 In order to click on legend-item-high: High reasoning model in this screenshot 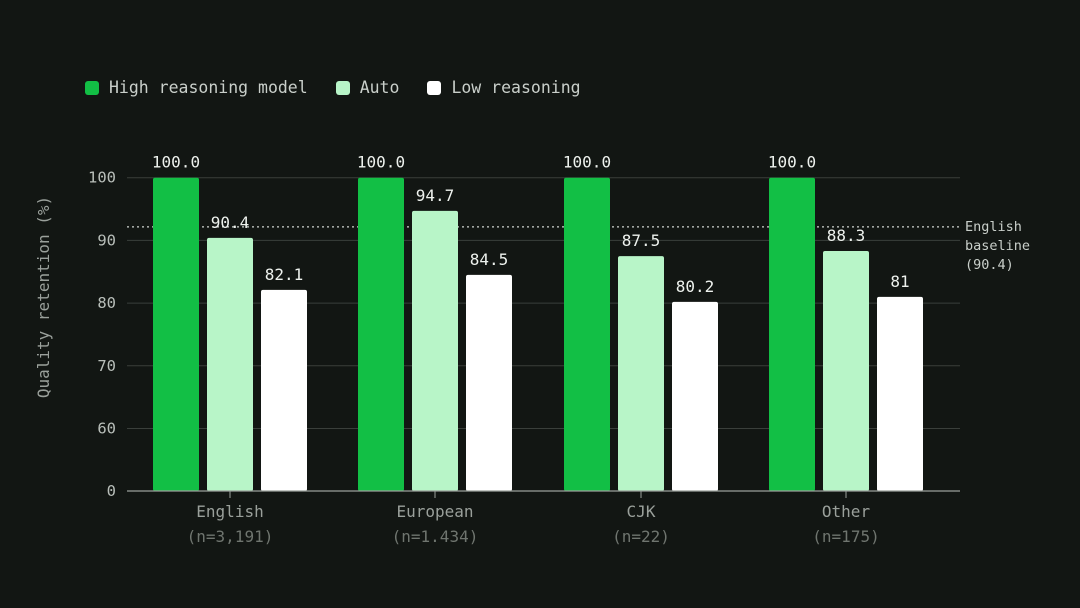, I will do `click(196, 87)`.